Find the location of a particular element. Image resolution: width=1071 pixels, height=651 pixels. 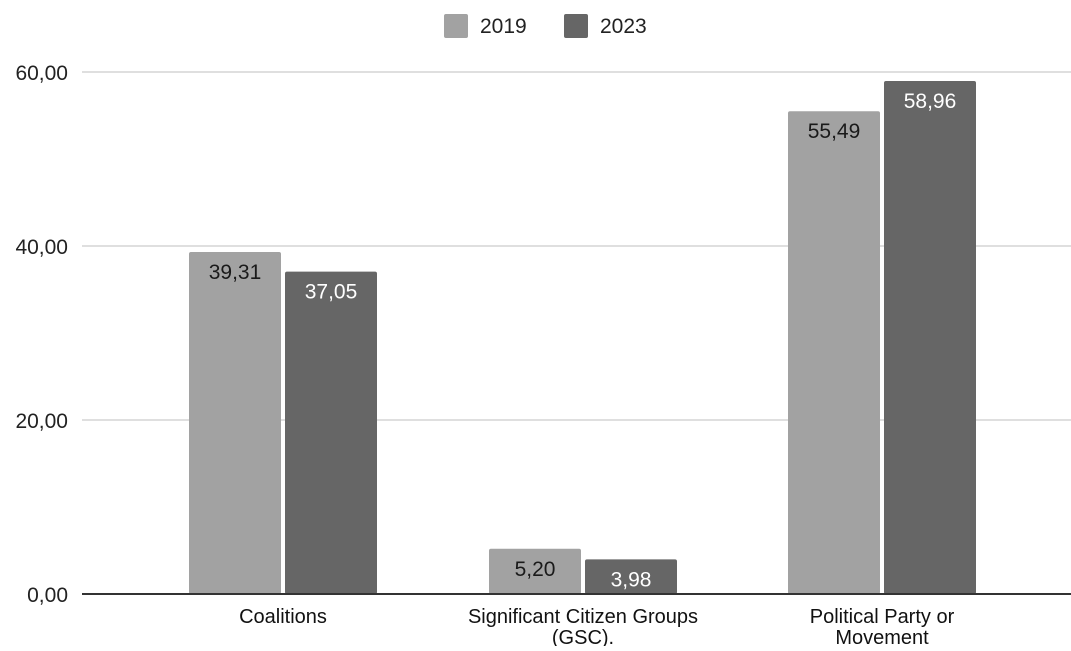

legend-swatch-2023 is located at coordinates (576, 26).